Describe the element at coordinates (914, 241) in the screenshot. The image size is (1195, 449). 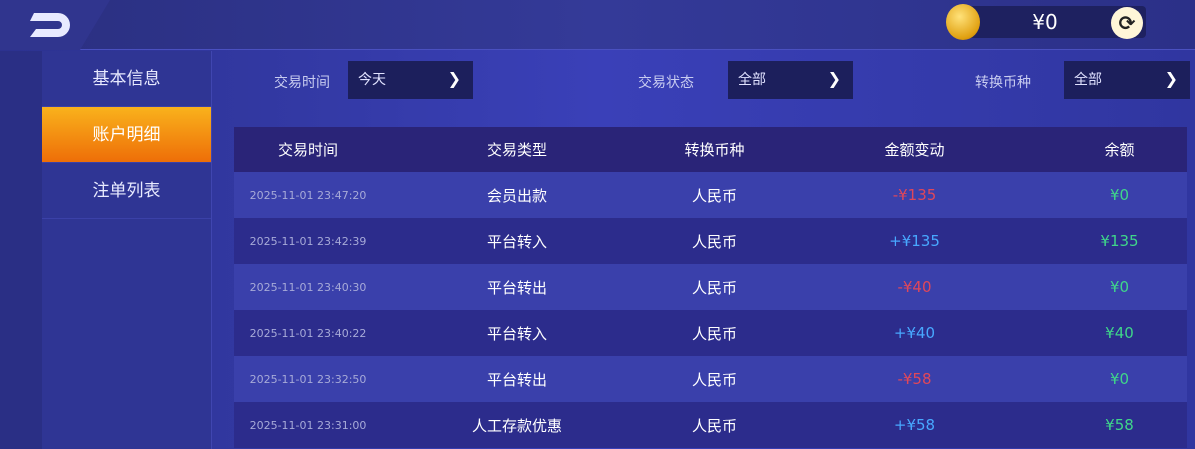
I see `cell-change: +¥135` at that location.